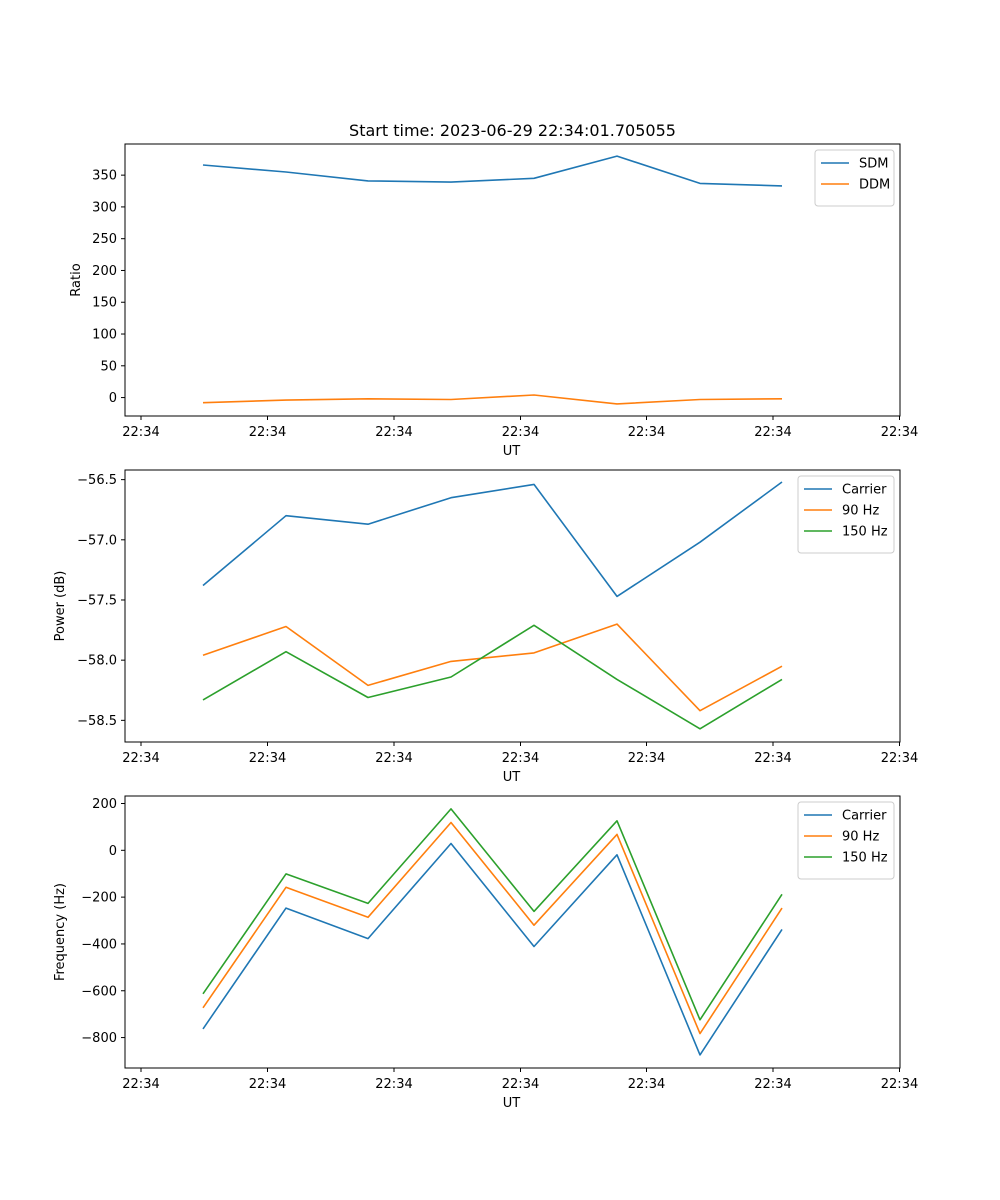 The height and width of the screenshot is (1200, 1000). Describe the element at coordinates (113, 851) in the screenshot. I see `y-tick-label: 0` at that location.